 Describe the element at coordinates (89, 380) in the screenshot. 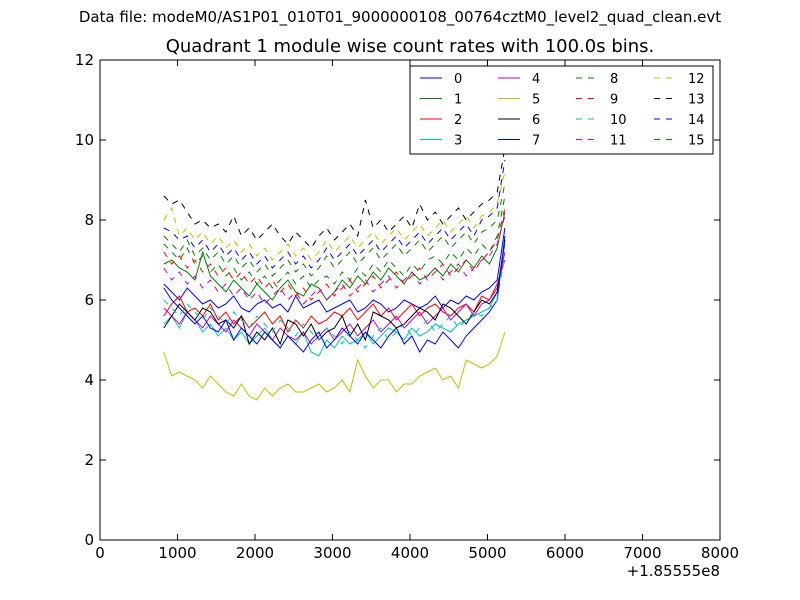

I see `y-tick-label: 4` at that location.